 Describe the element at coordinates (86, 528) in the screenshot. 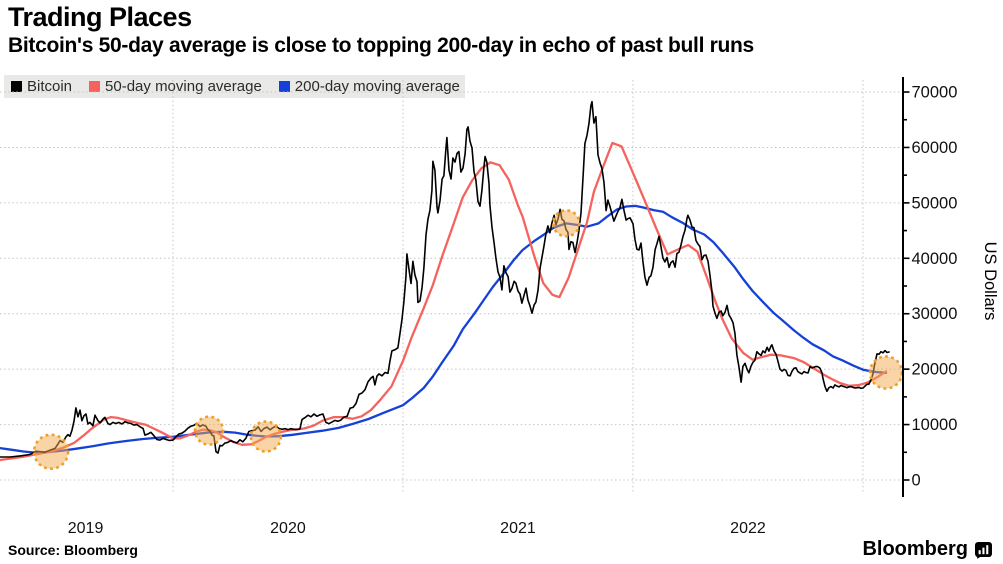

I see `x-tick-label-2019: 2019` at that location.